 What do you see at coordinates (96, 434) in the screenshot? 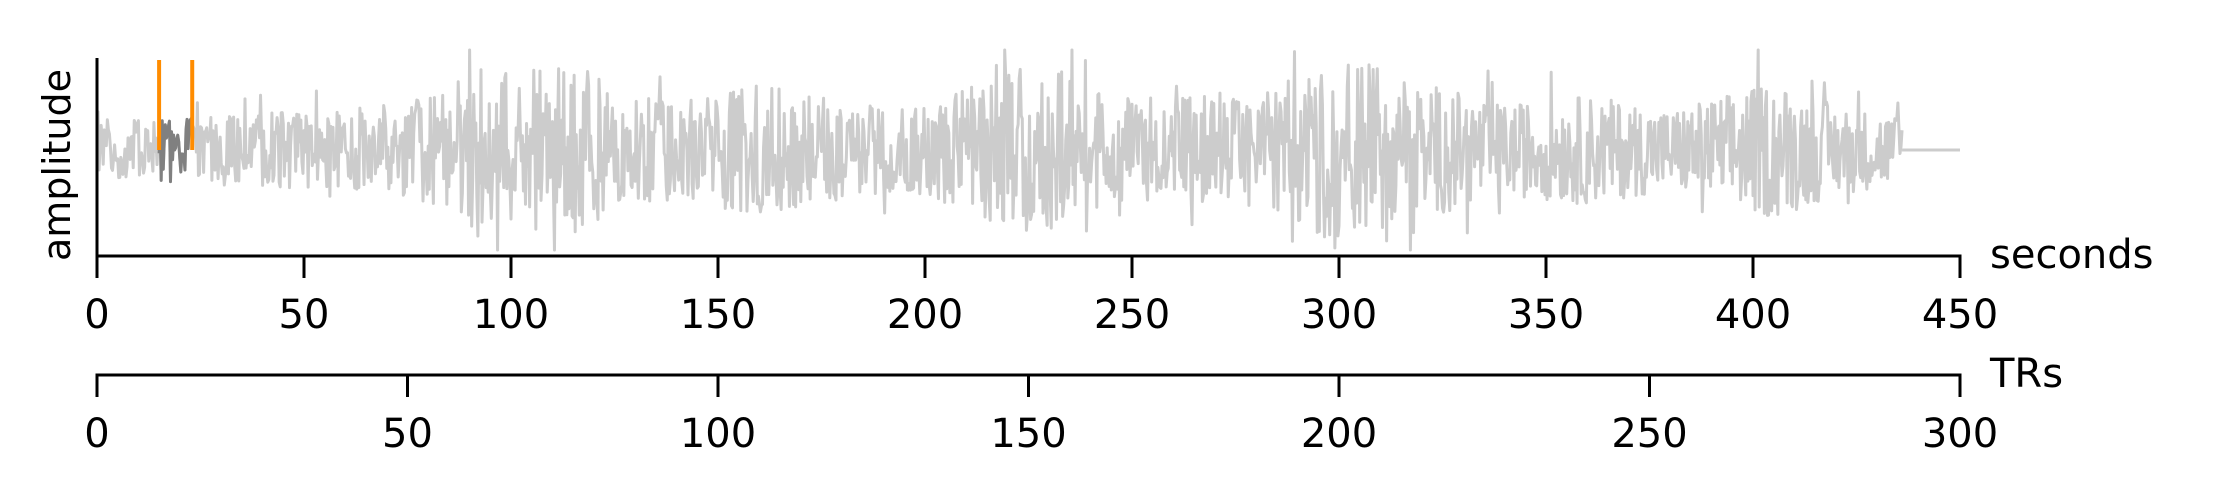
I see `x-axis-trs-tick-label: 0` at bounding box center [96, 434].